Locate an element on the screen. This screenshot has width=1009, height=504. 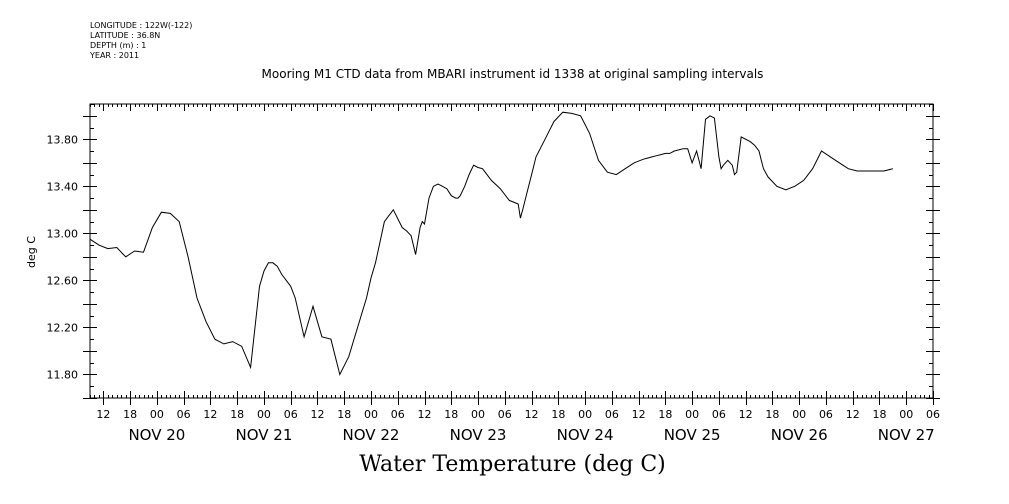
x-day-label: NOV 24 is located at coordinates (585, 435).